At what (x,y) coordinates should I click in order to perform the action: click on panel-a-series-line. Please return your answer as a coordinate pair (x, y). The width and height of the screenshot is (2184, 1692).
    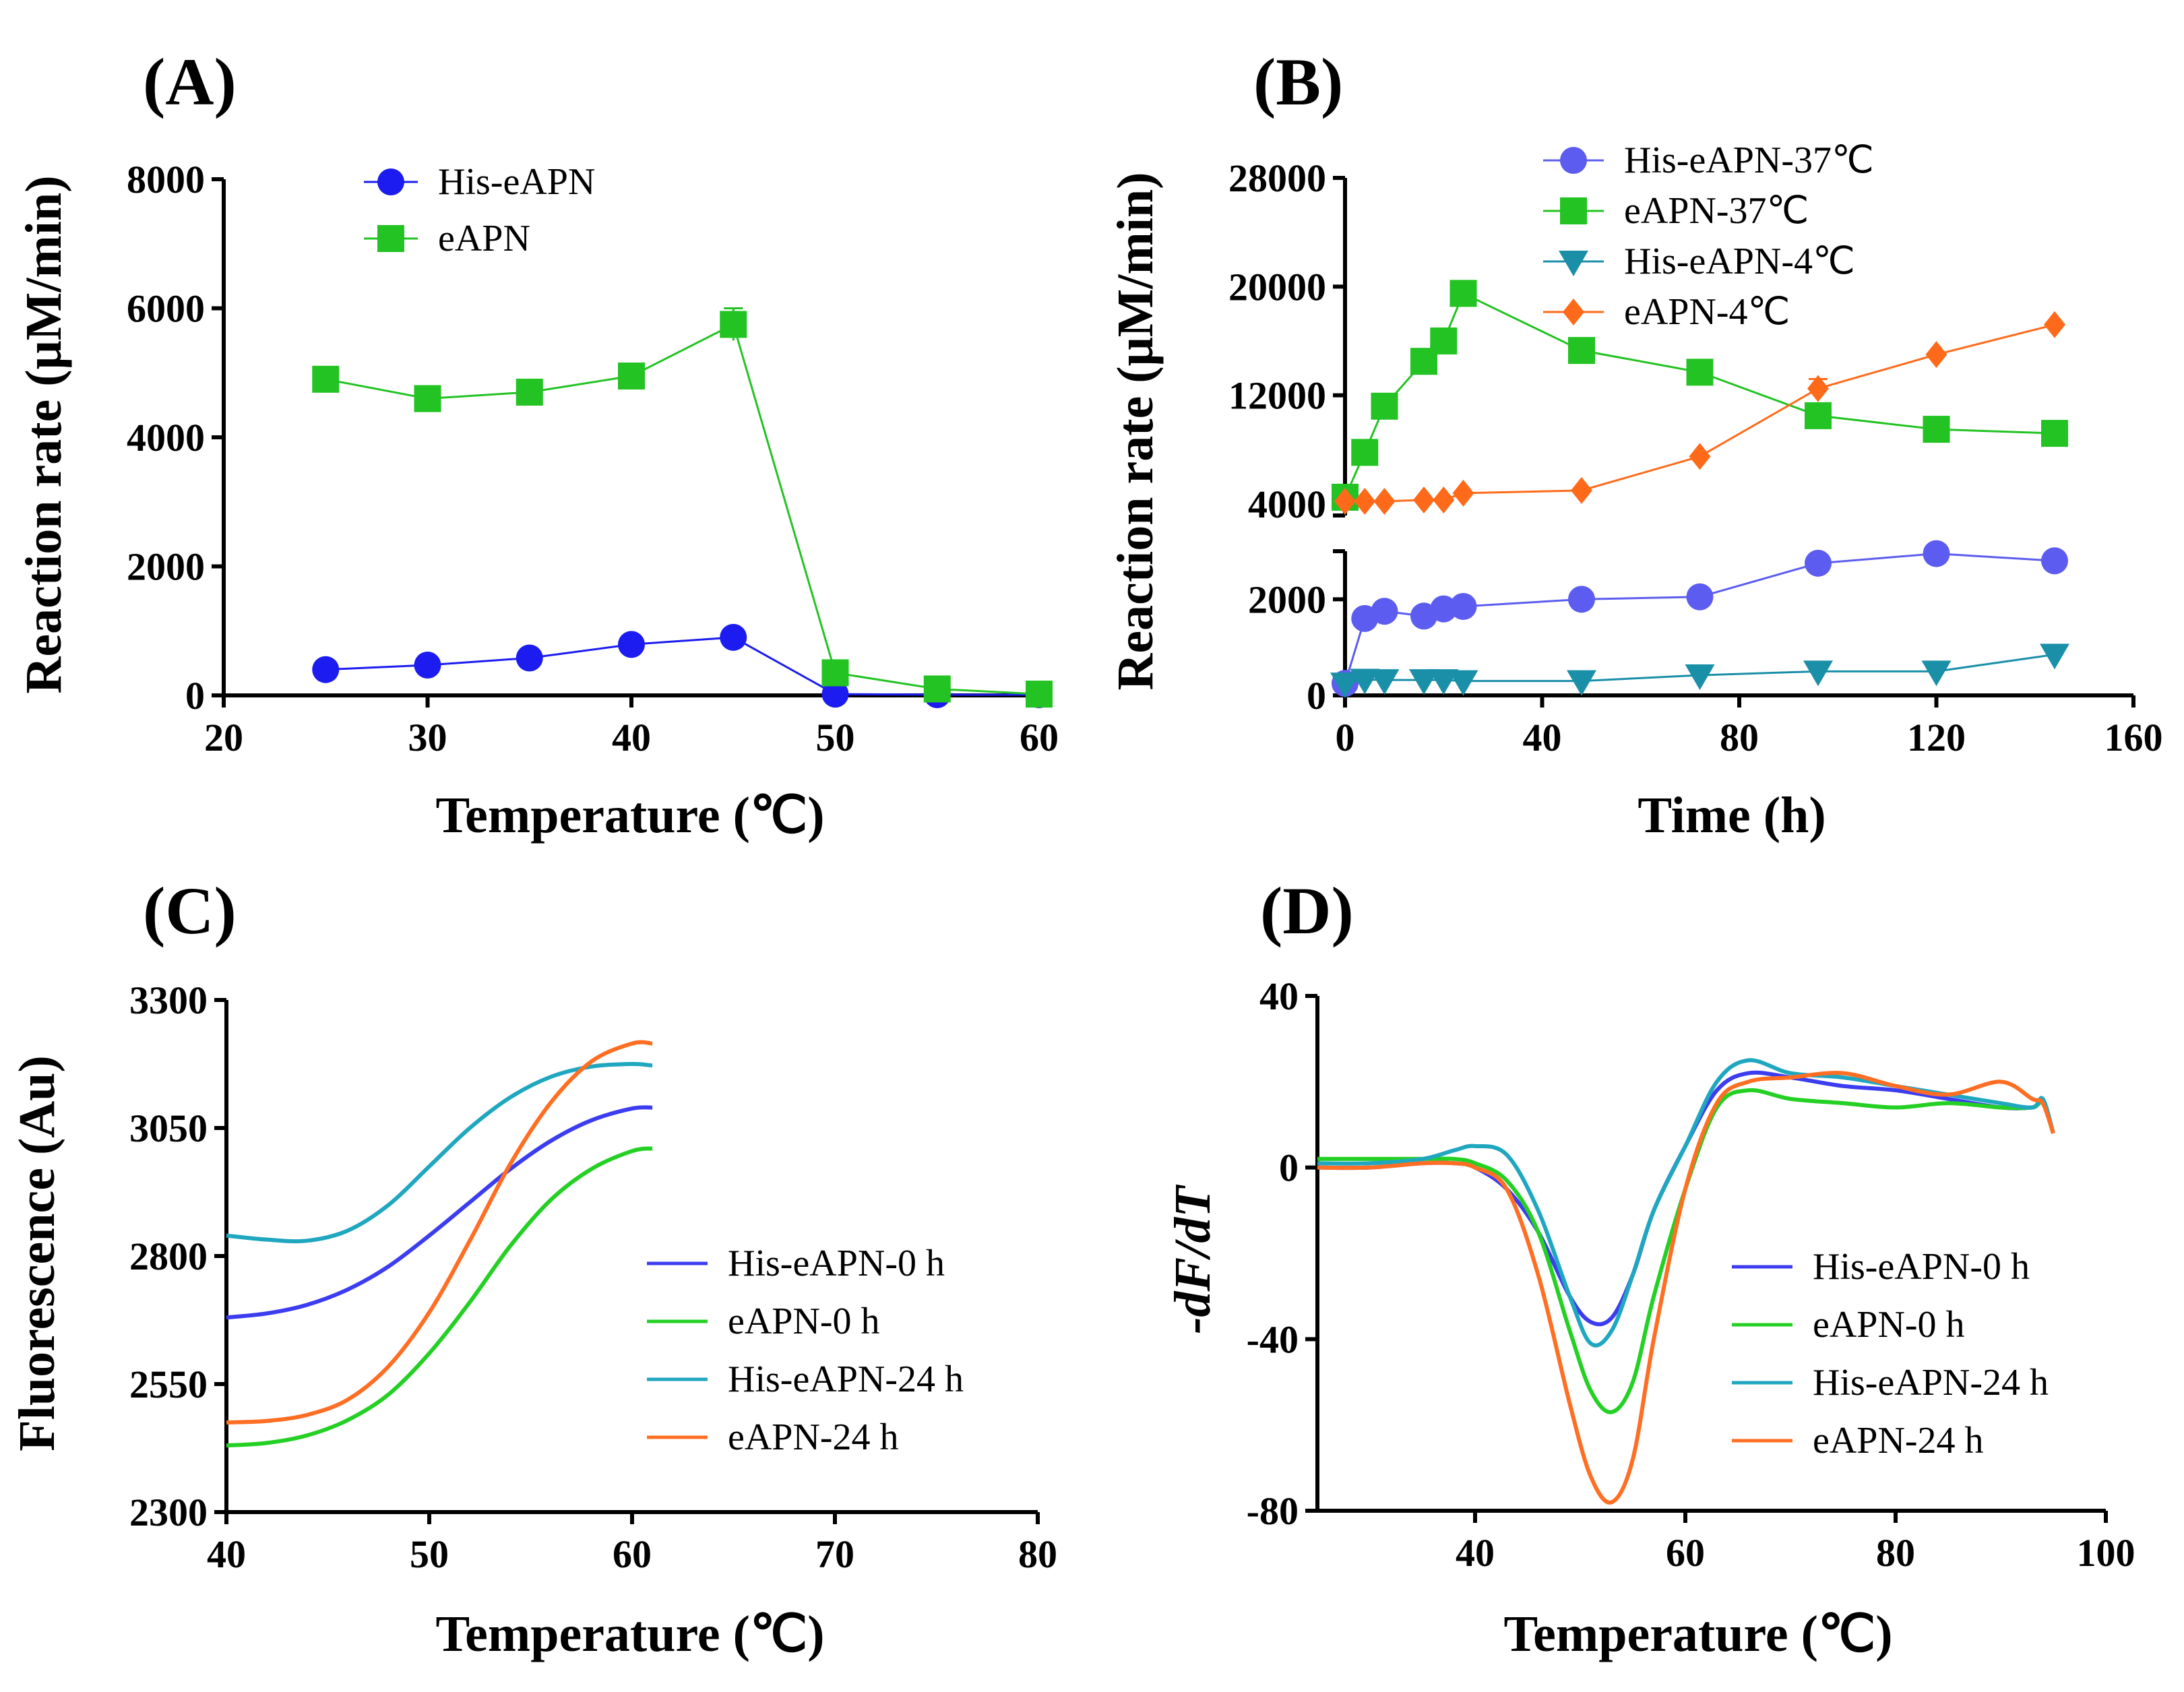
    Looking at the image, I should click on (682, 666).